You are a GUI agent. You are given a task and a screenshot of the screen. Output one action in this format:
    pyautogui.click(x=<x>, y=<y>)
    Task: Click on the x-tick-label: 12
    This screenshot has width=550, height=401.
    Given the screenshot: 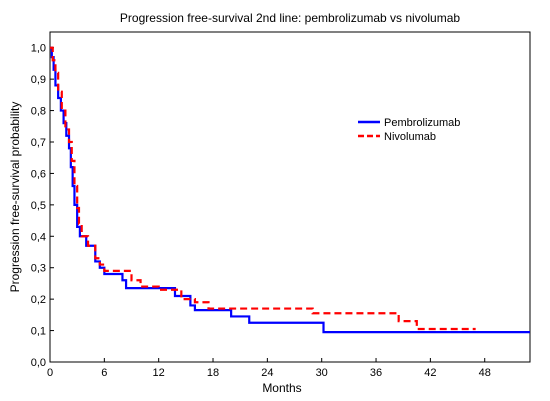 What is the action you would take?
    pyautogui.click(x=159, y=373)
    